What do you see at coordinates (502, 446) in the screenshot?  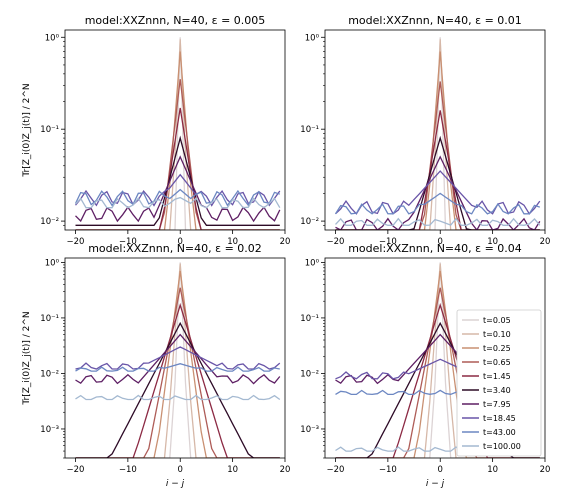 I see `legend-label: t=100.00` at bounding box center [502, 446].